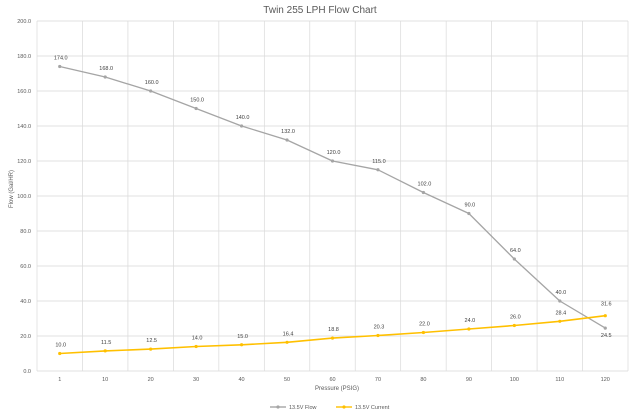 The height and width of the screenshot is (415, 640). What do you see at coordinates (605, 380) in the screenshot?
I see `x-tick-label: 120` at bounding box center [605, 380].